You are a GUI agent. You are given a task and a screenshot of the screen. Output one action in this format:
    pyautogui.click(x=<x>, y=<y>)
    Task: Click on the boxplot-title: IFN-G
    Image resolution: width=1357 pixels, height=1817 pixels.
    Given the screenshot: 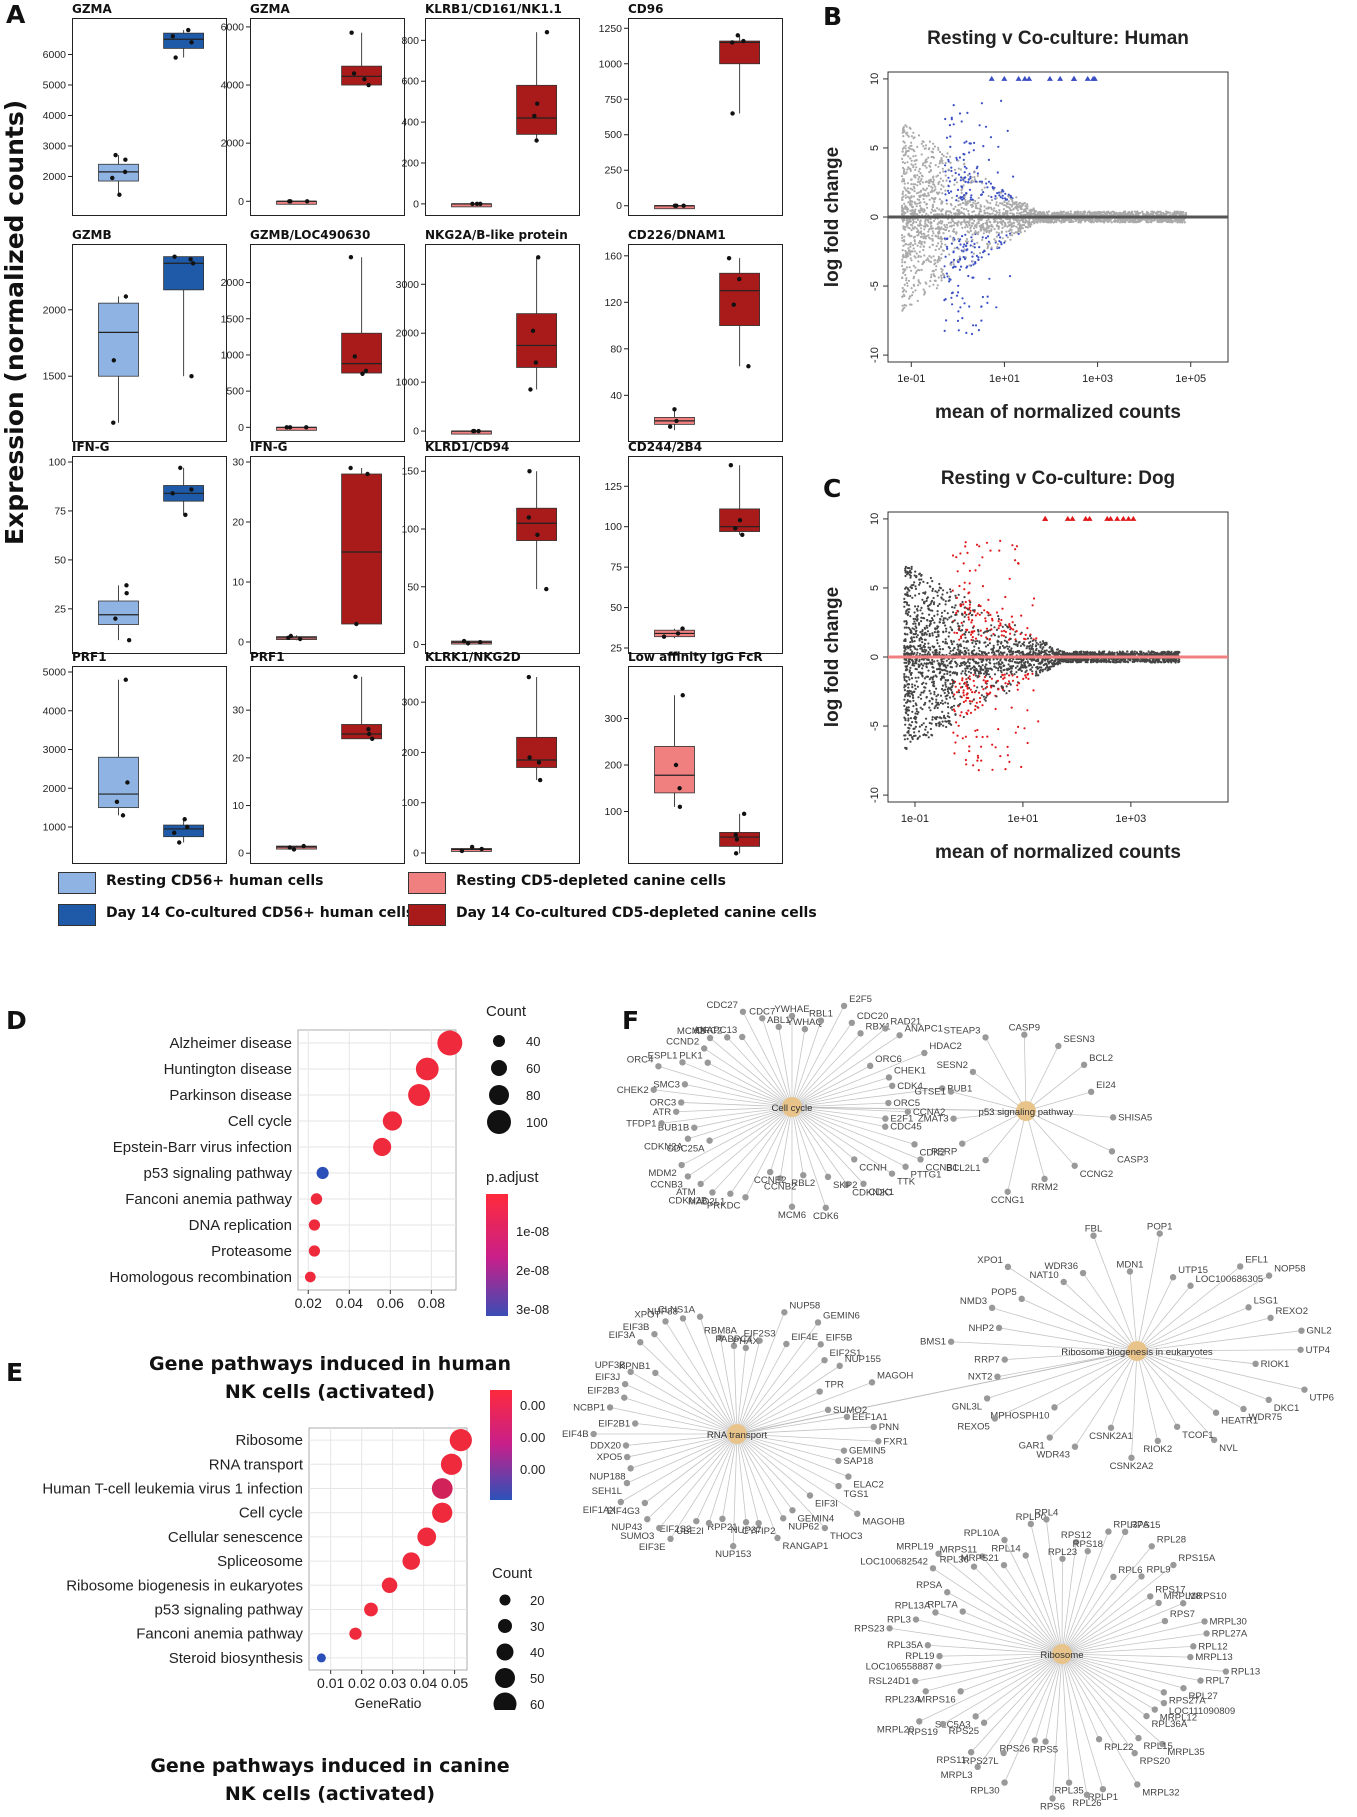 What is the action you would take?
    pyautogui.click(x=91, y=447)
    